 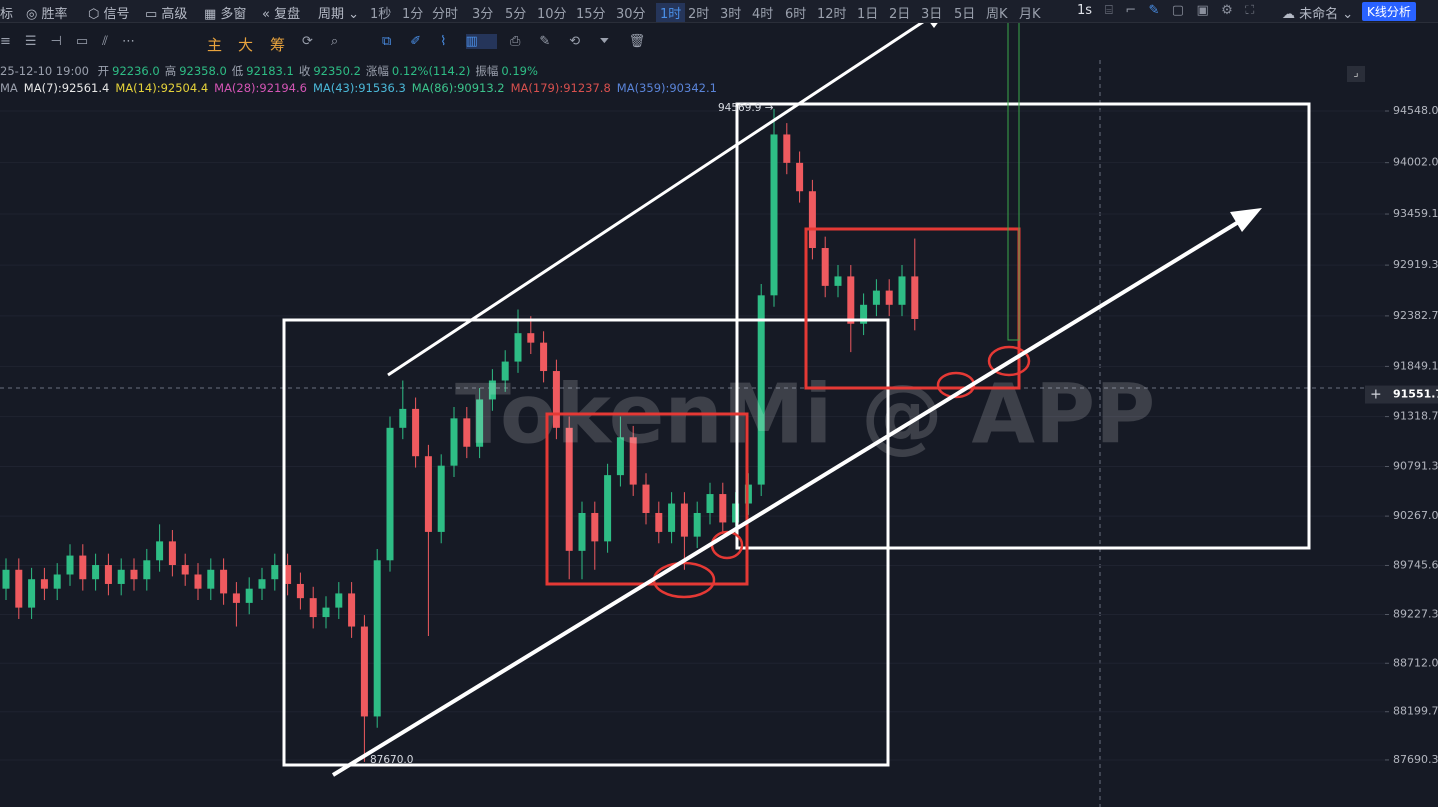 What do you see at coordinates (1009, 361) in the screenshot?
I see `circle` at bounding box center [1009, 361].